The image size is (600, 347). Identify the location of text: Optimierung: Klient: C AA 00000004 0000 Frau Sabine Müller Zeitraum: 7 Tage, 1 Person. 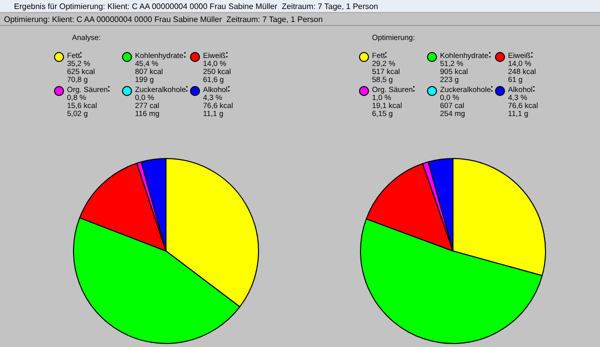
(300, 20).